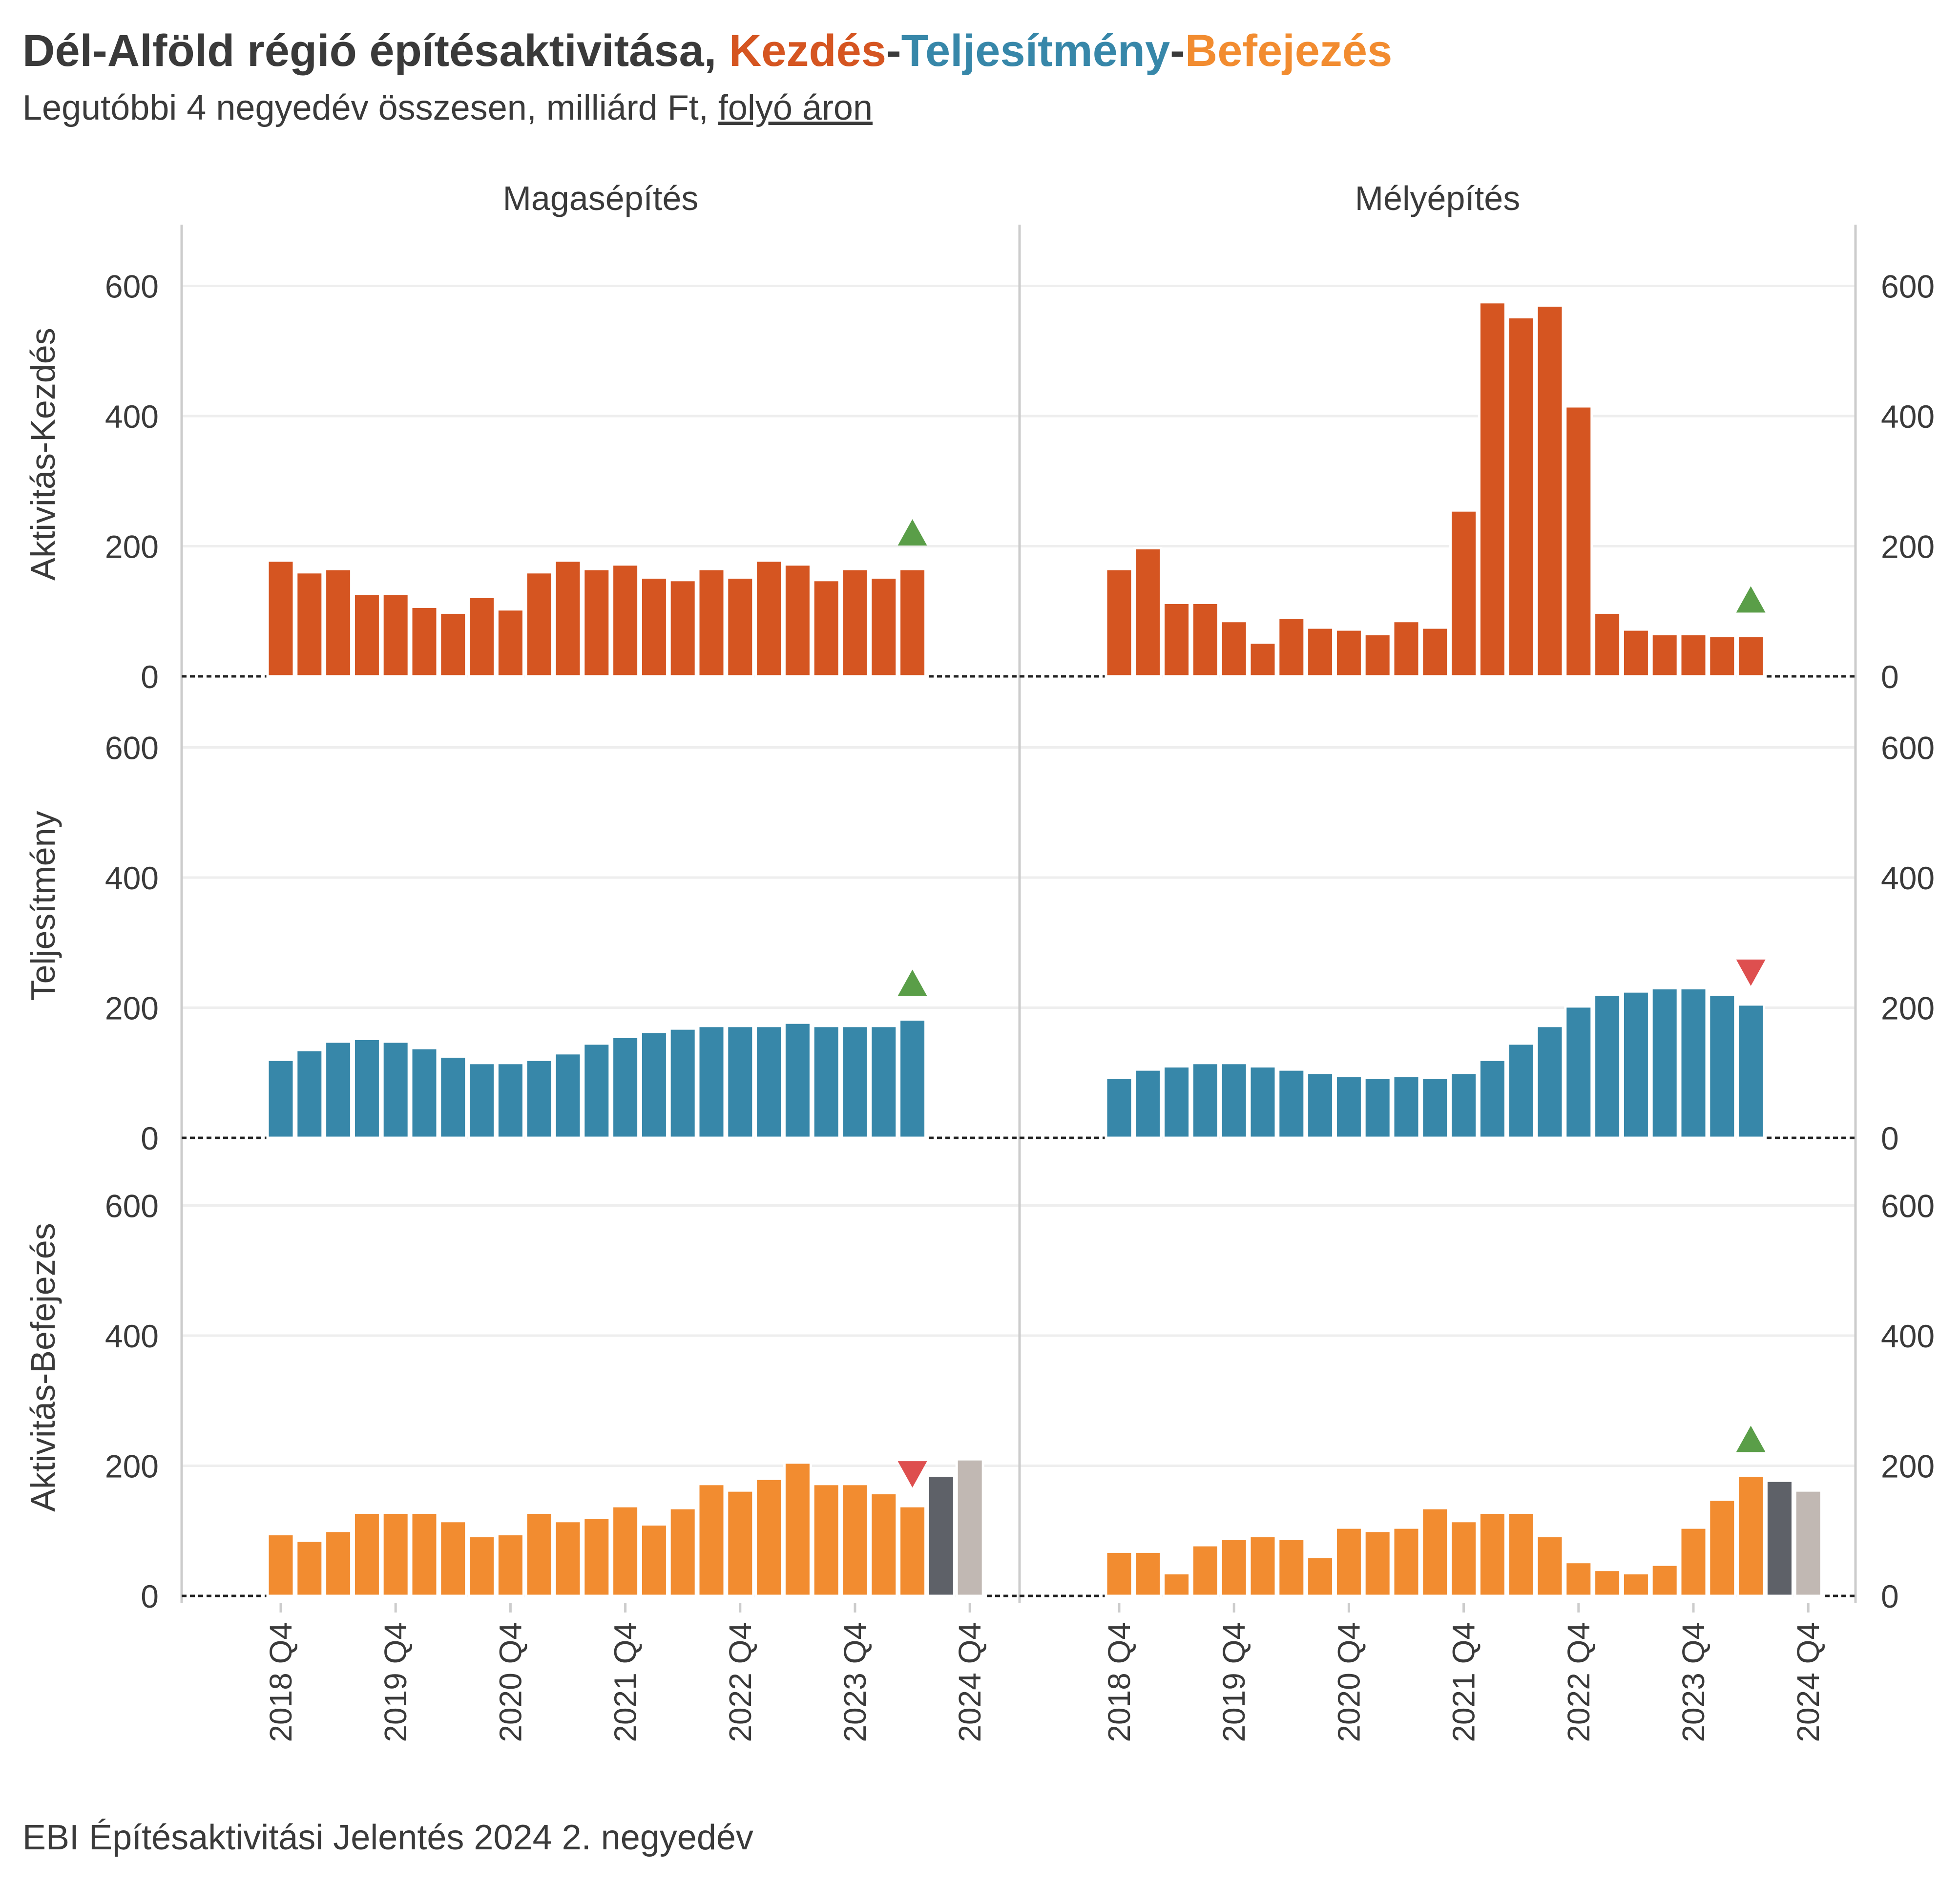  I want to click on facet-label-column: Mélyépítés, so click(1437, 198).